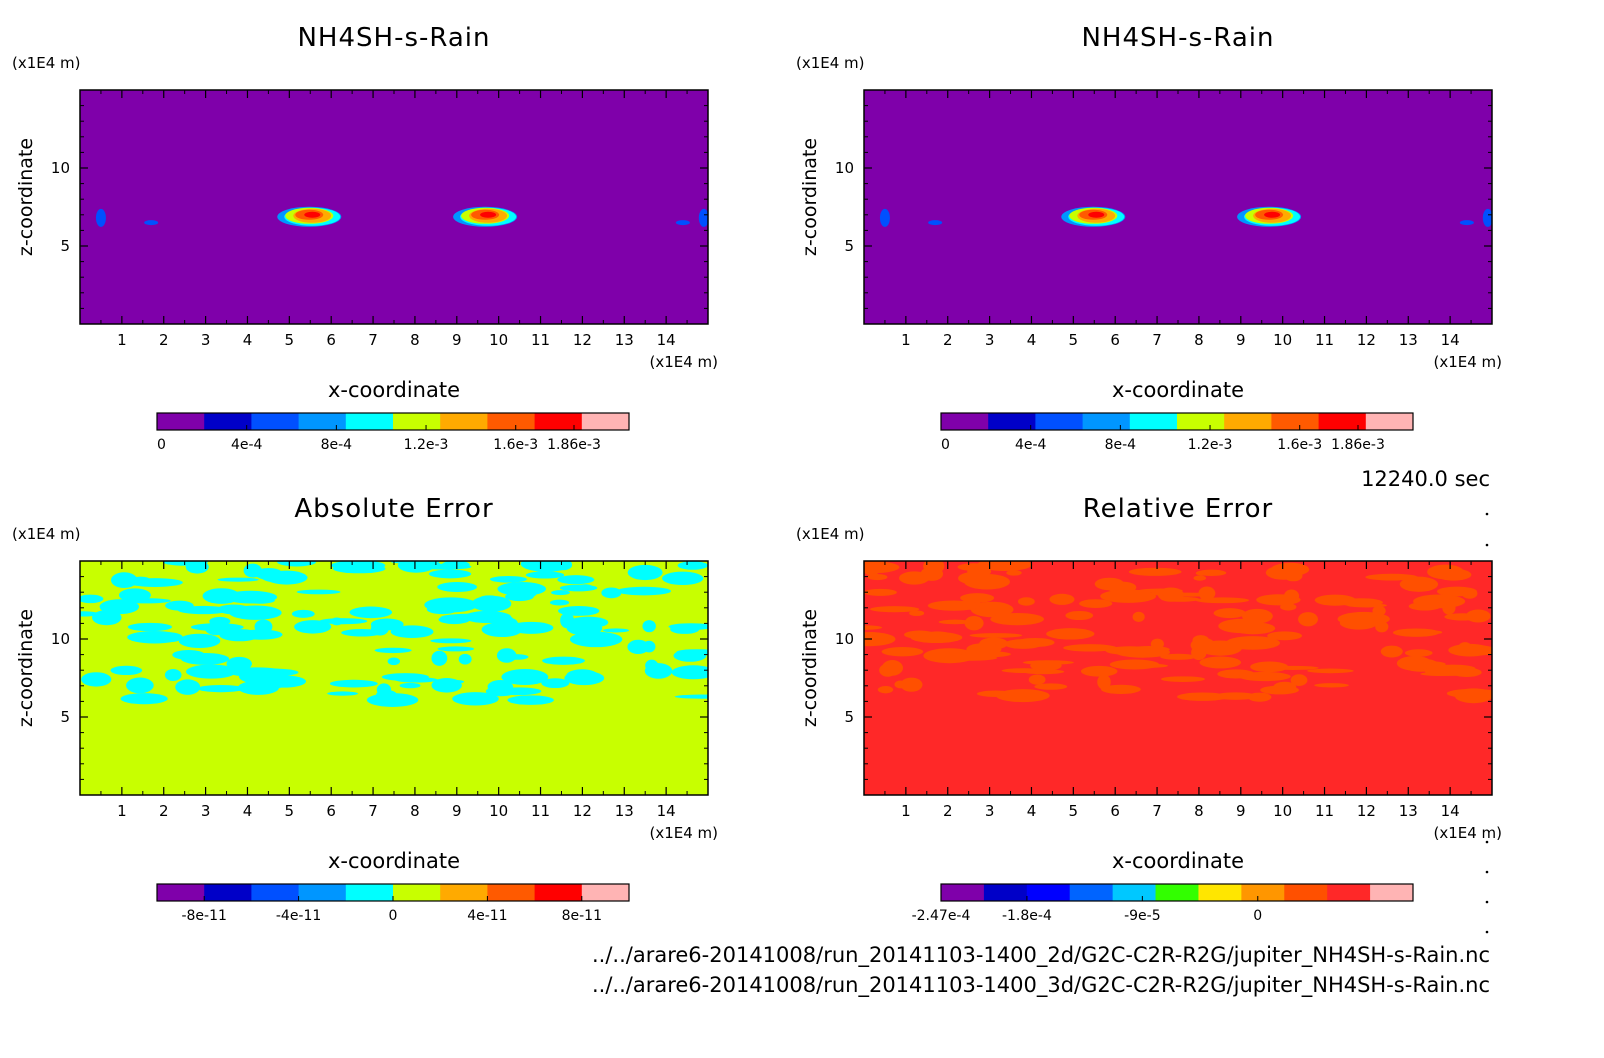  What do you see at coordinates (394, 207) in the screenshot?
I see `plot-area` at bounding box center [394, 207].